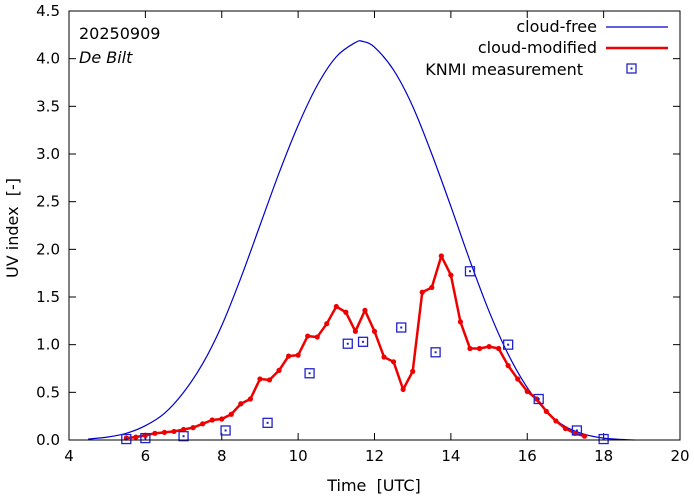 Image resolution: width=694 pixels, height=501 pixels. I want to click on x-tick-label: 16, so click(527, 456).